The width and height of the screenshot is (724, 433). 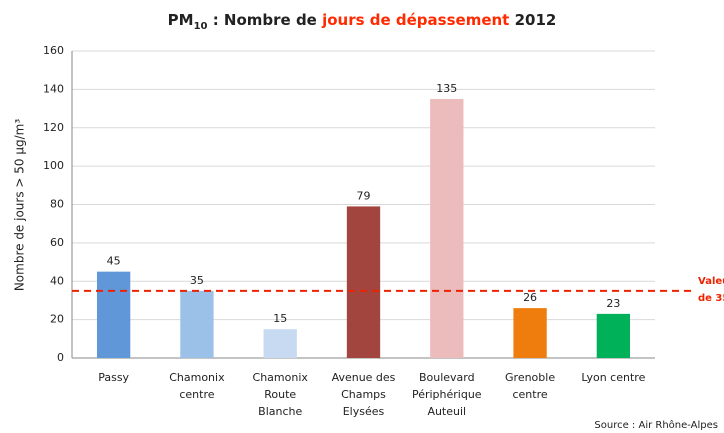 What do you see at coordinates (613, 303) in the screenshot?
I see `value-label: 23` at bounding box center [613, 303].